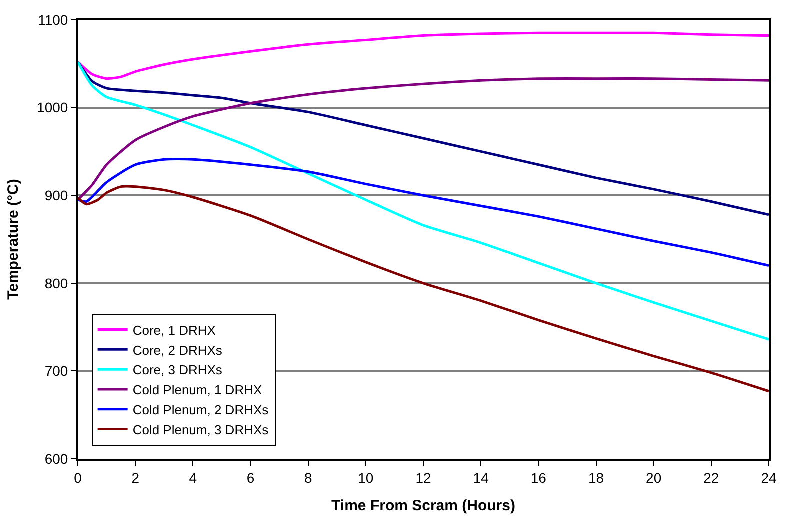  Describe the element at coordinates (250, 478) in the screenshot. I see `x-tick-label: 6` at that location.